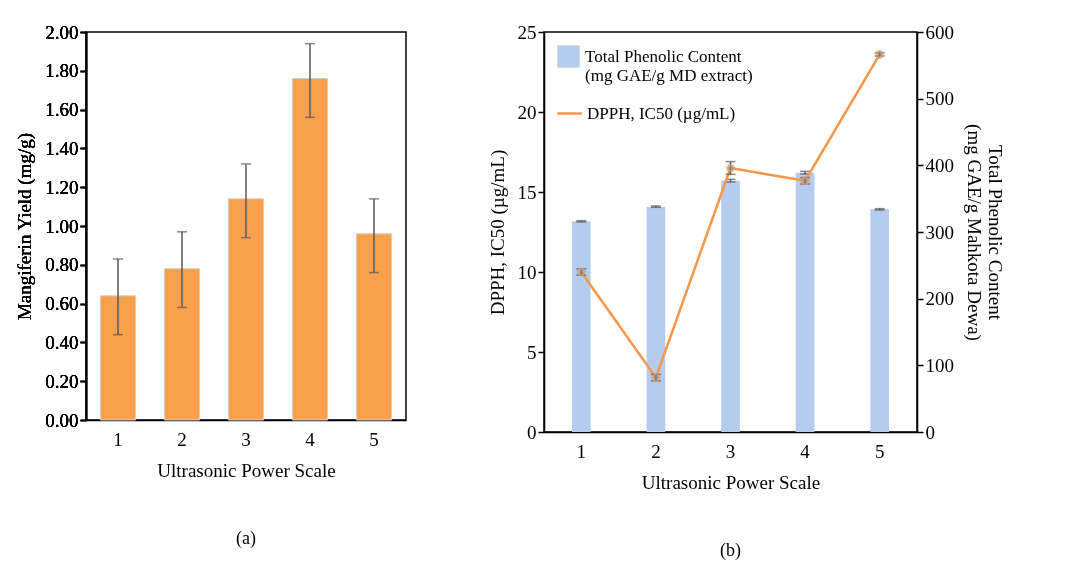 The width and height of the screenshot is (1089, 573). What do you see at coordinates (527, 112) in the screenshot?
I see `y-tick-label: 20` at bounding box center [527, 112].